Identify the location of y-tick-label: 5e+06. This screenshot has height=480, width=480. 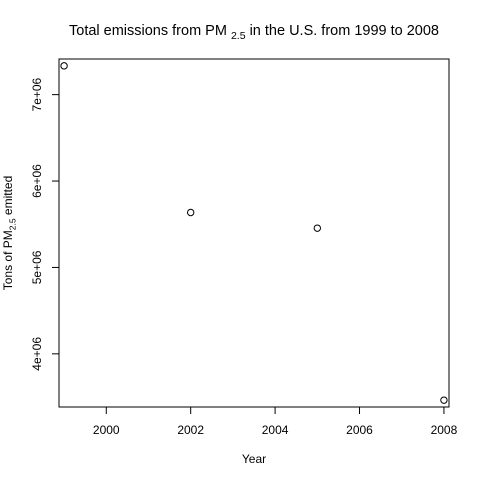
(37, 267).